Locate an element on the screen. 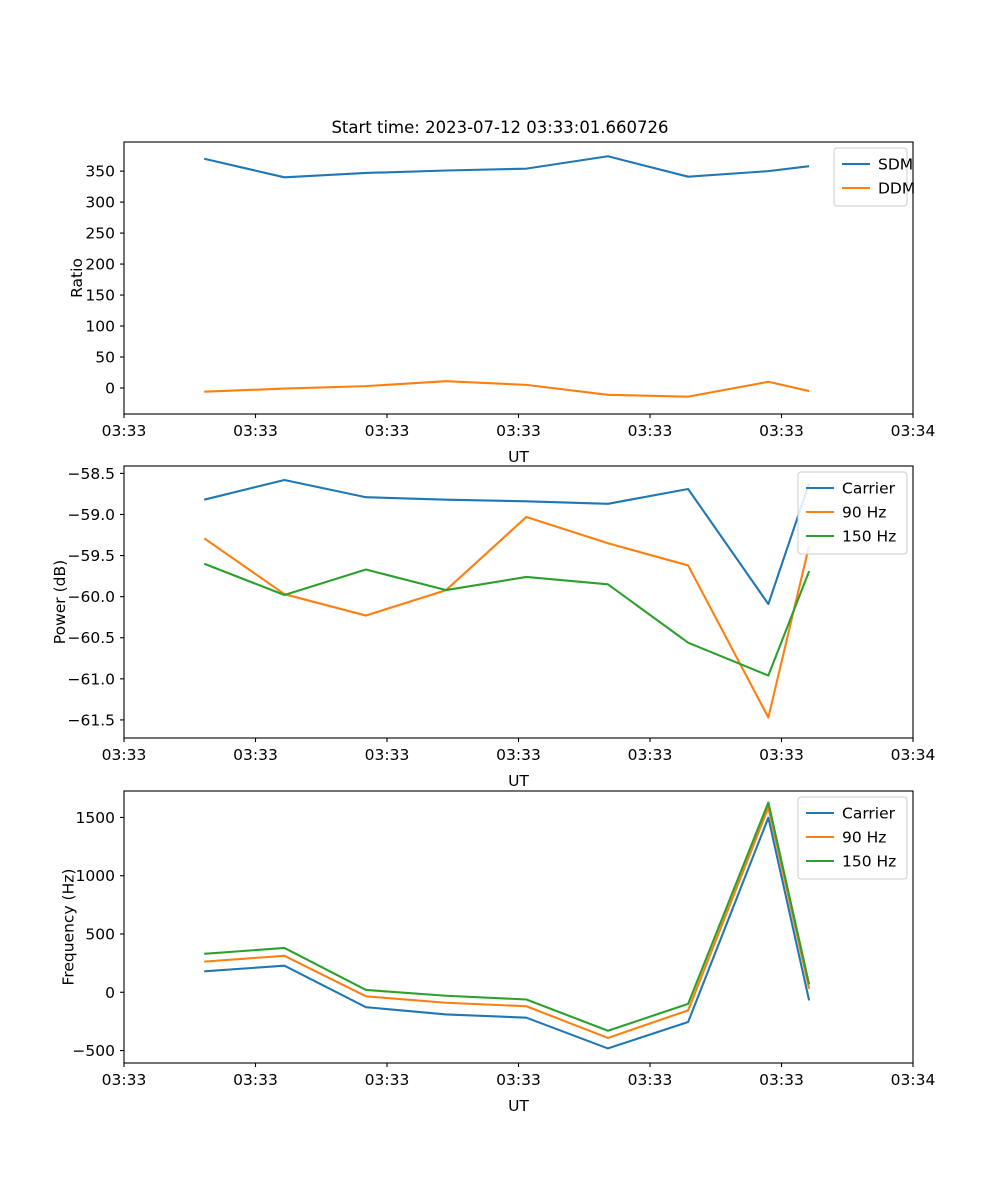 The image size is (1000, 1200). y-tick-label: −61.5 is located at coordinates (92, 720).